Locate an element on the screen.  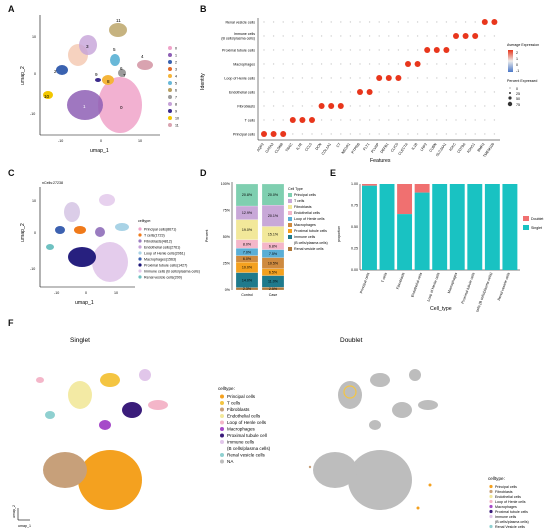
row-label: (B cells/plasma cells) is located at coordinates (238, 39).